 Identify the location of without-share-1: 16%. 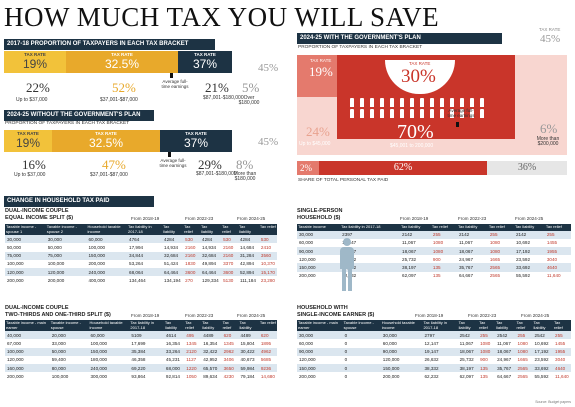
(34, 164).